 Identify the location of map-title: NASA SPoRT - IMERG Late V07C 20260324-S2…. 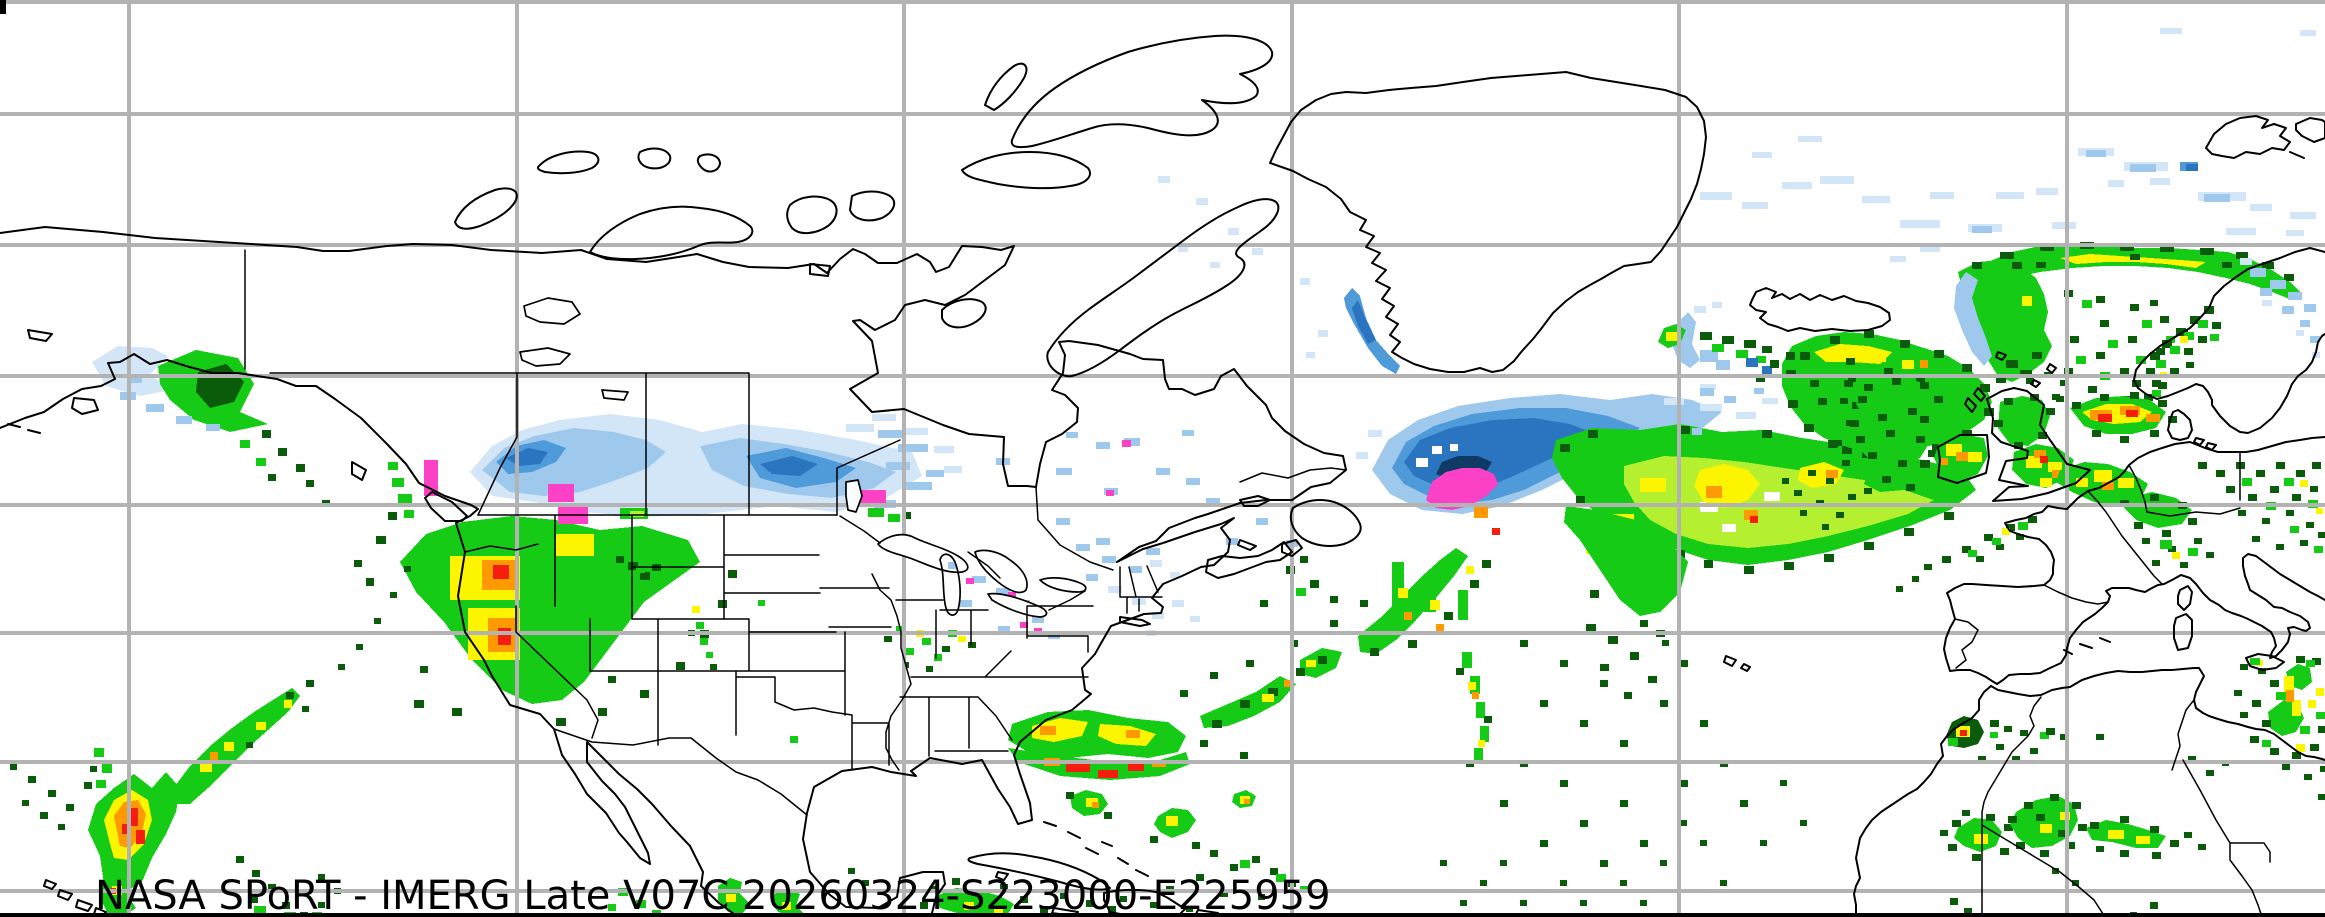
(713, 895).